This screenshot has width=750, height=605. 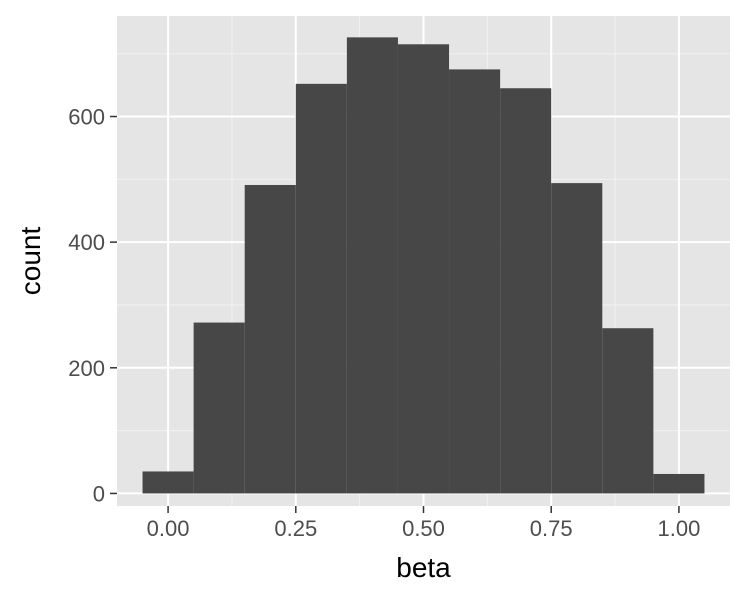 What do you see at coordinates (423, 528) in the screenshot?
I see `x-tick-label: 0.50` at bounding box center [423, 528].